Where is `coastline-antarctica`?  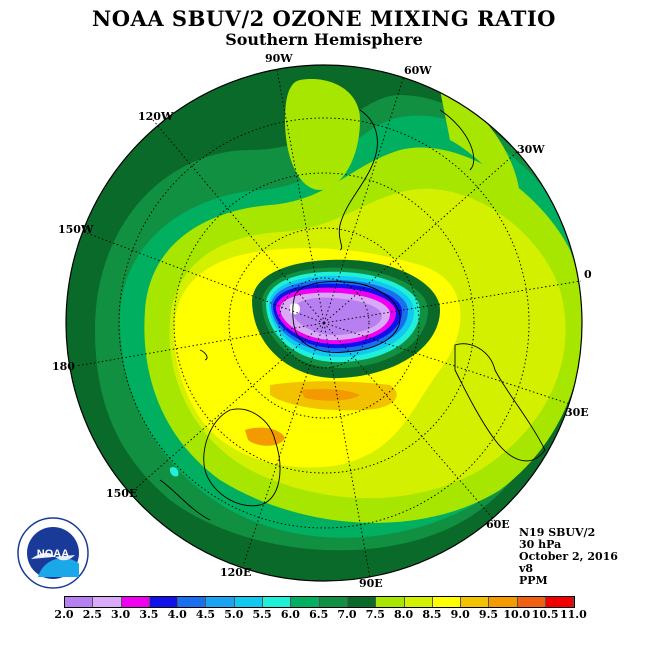
coastline-antarctica is located at coordinates (346, 317).